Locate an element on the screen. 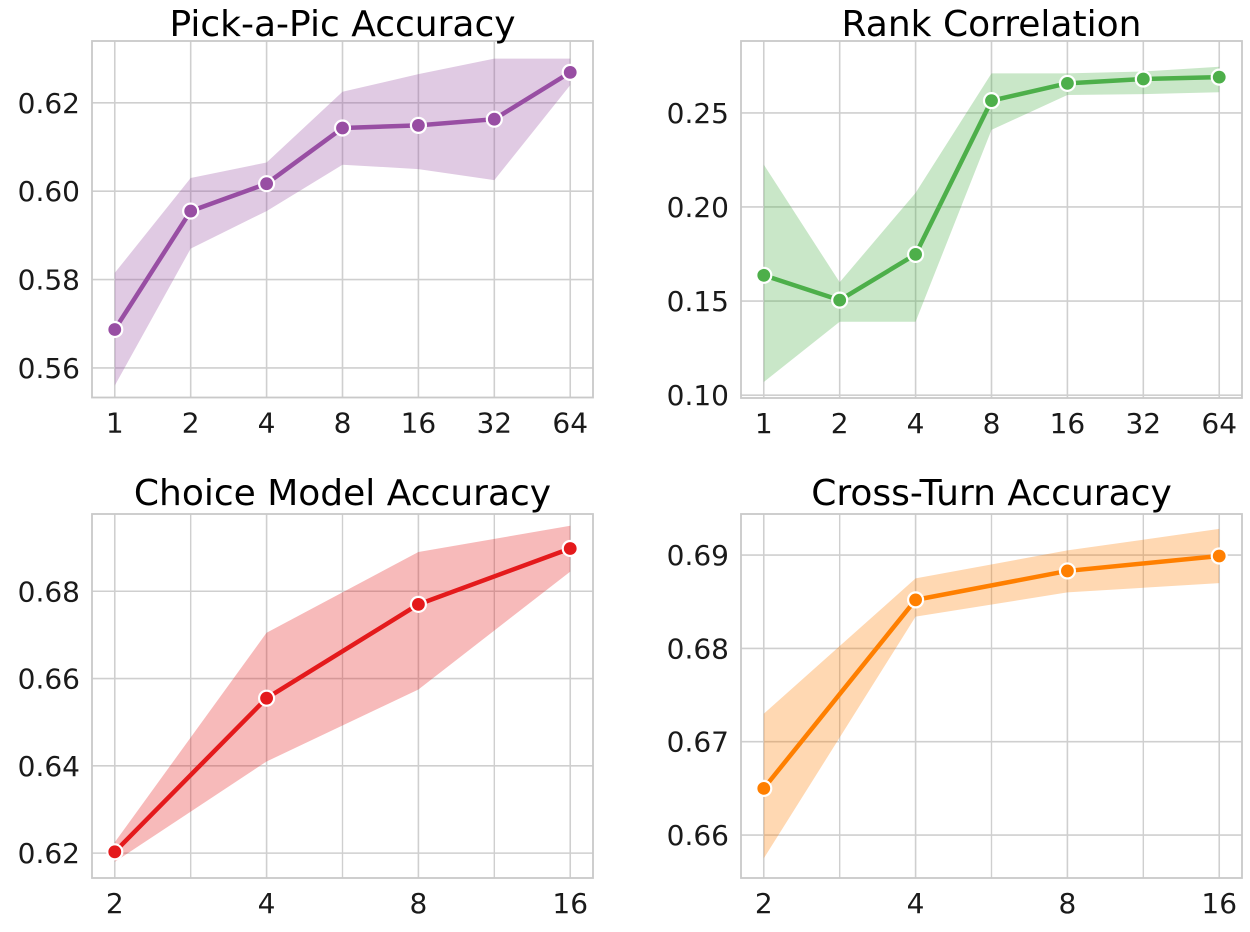 Image resolution: width=1250 pixels, height=932 pixels. y-tick-label: 0.60 is located at coordinates (49, 191).